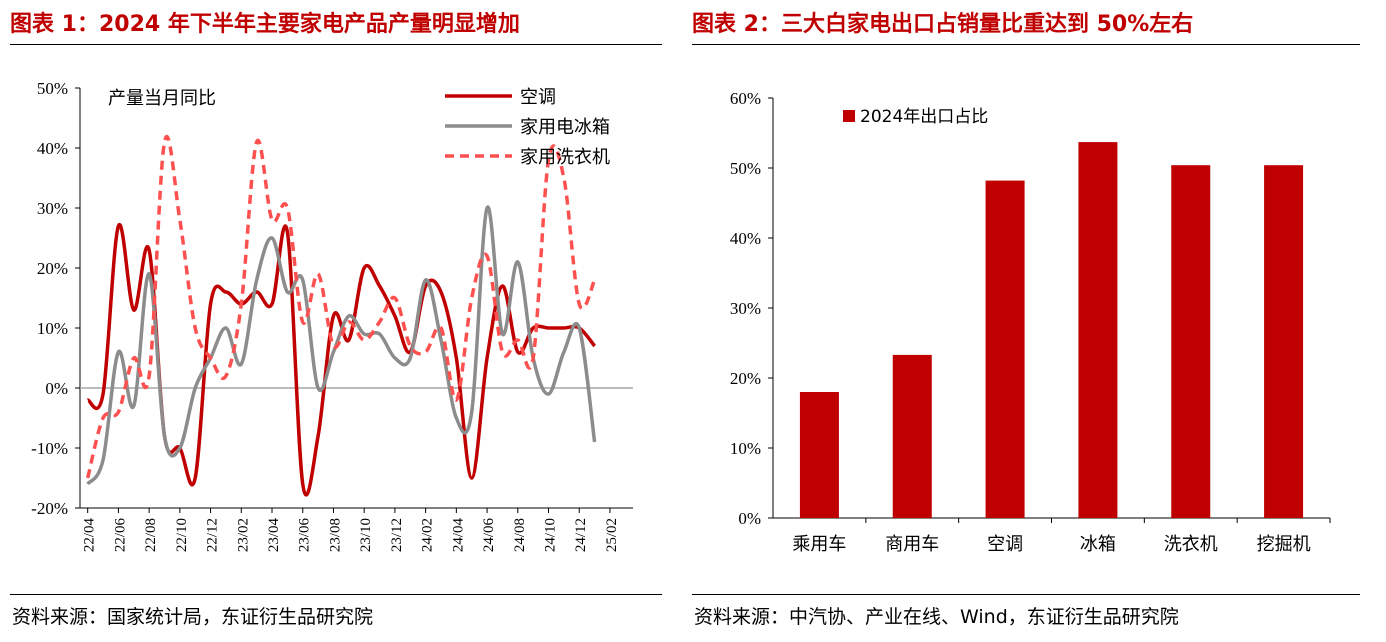  Describe the element at coordinates (336, 594) in the screenshot. I see `figure1-source-rule` at that location.